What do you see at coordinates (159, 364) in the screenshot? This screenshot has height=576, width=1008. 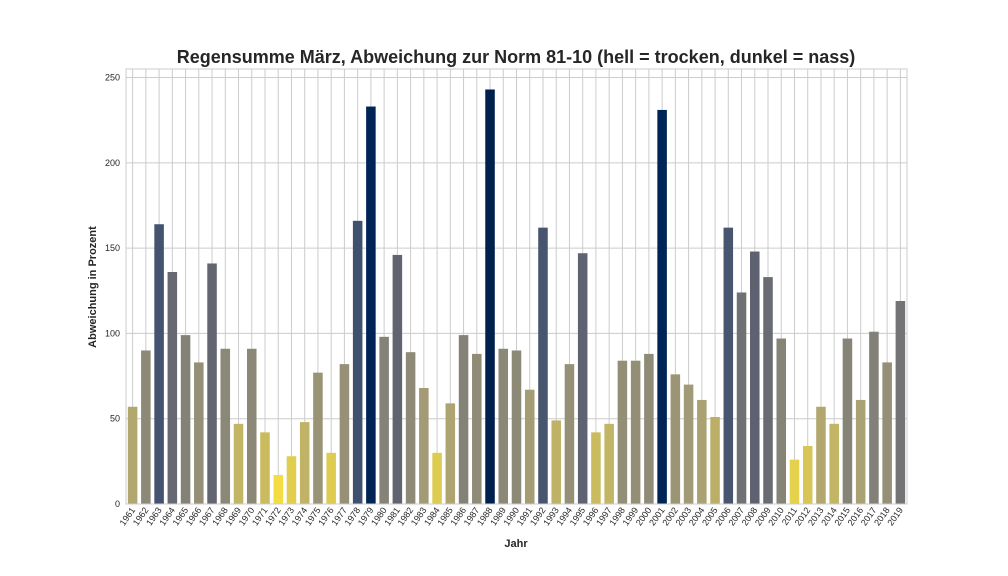 I see `bar-1963` at bounding box center [159, 364].